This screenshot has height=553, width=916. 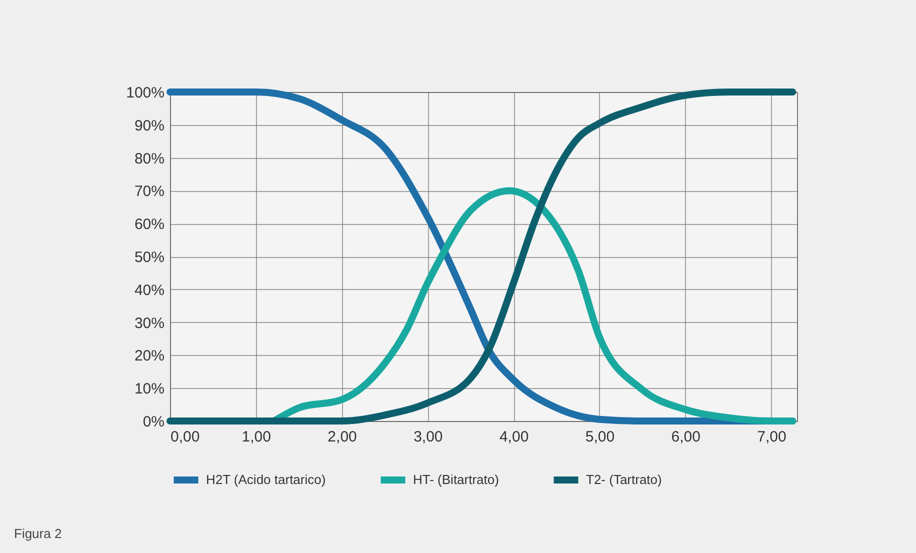 I want to click on x-tick-label: 0,00, so click(x=185, y=437).